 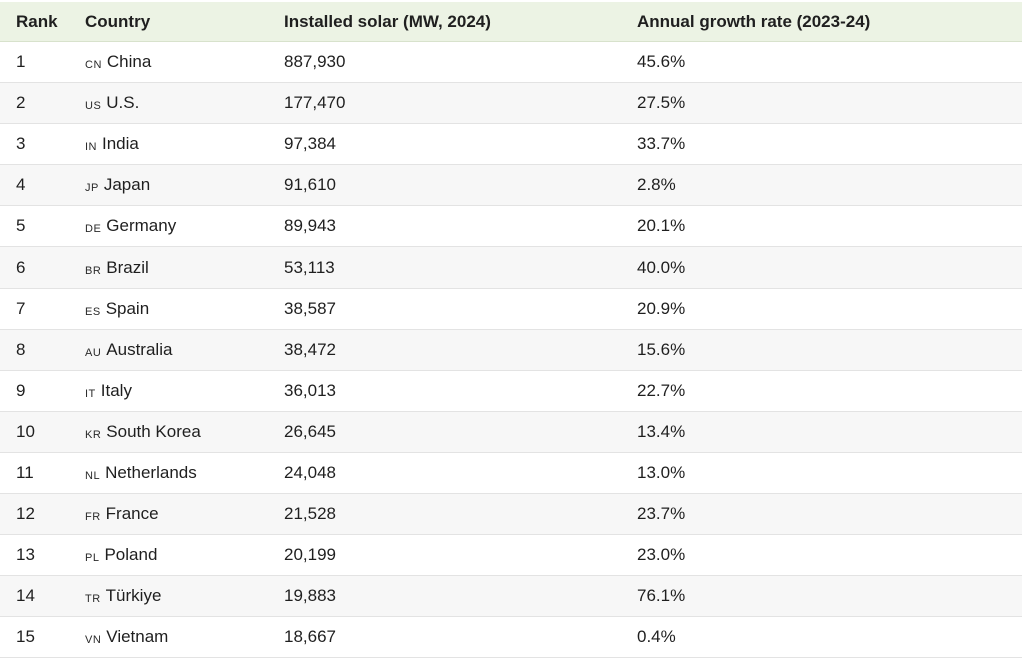 I want to click on installed-solar-cell: 19,883, so click(x=310, y=596).